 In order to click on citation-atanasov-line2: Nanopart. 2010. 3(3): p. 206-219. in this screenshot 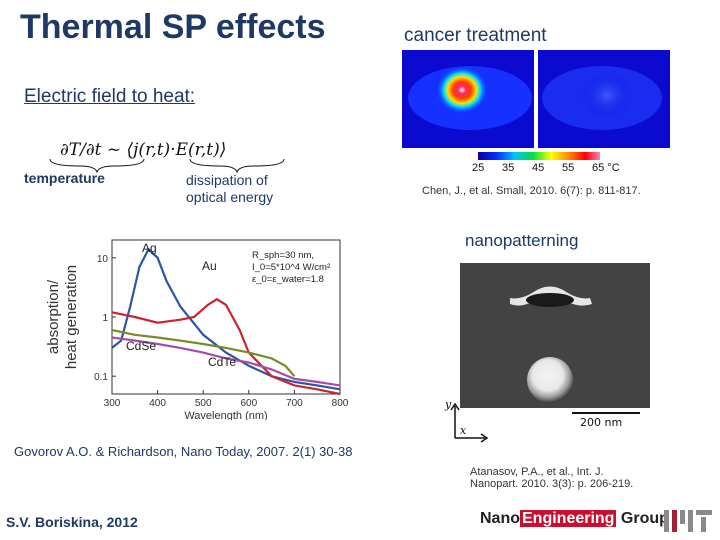, I will do `click(552, 484)`.